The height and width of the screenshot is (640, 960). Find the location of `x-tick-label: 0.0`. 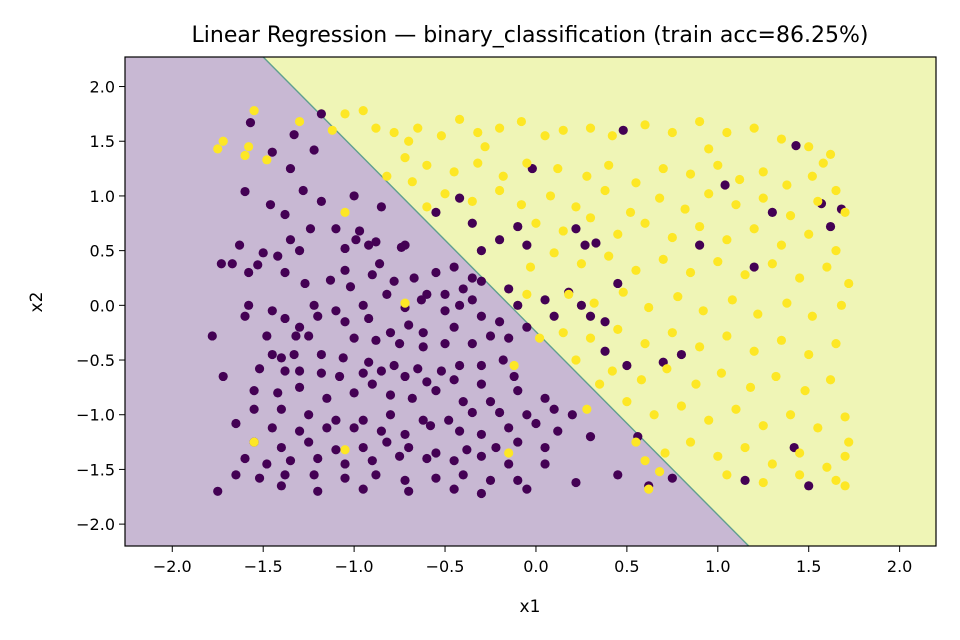

x-tick-label: 0.0 is located at coordinates (535, 566).